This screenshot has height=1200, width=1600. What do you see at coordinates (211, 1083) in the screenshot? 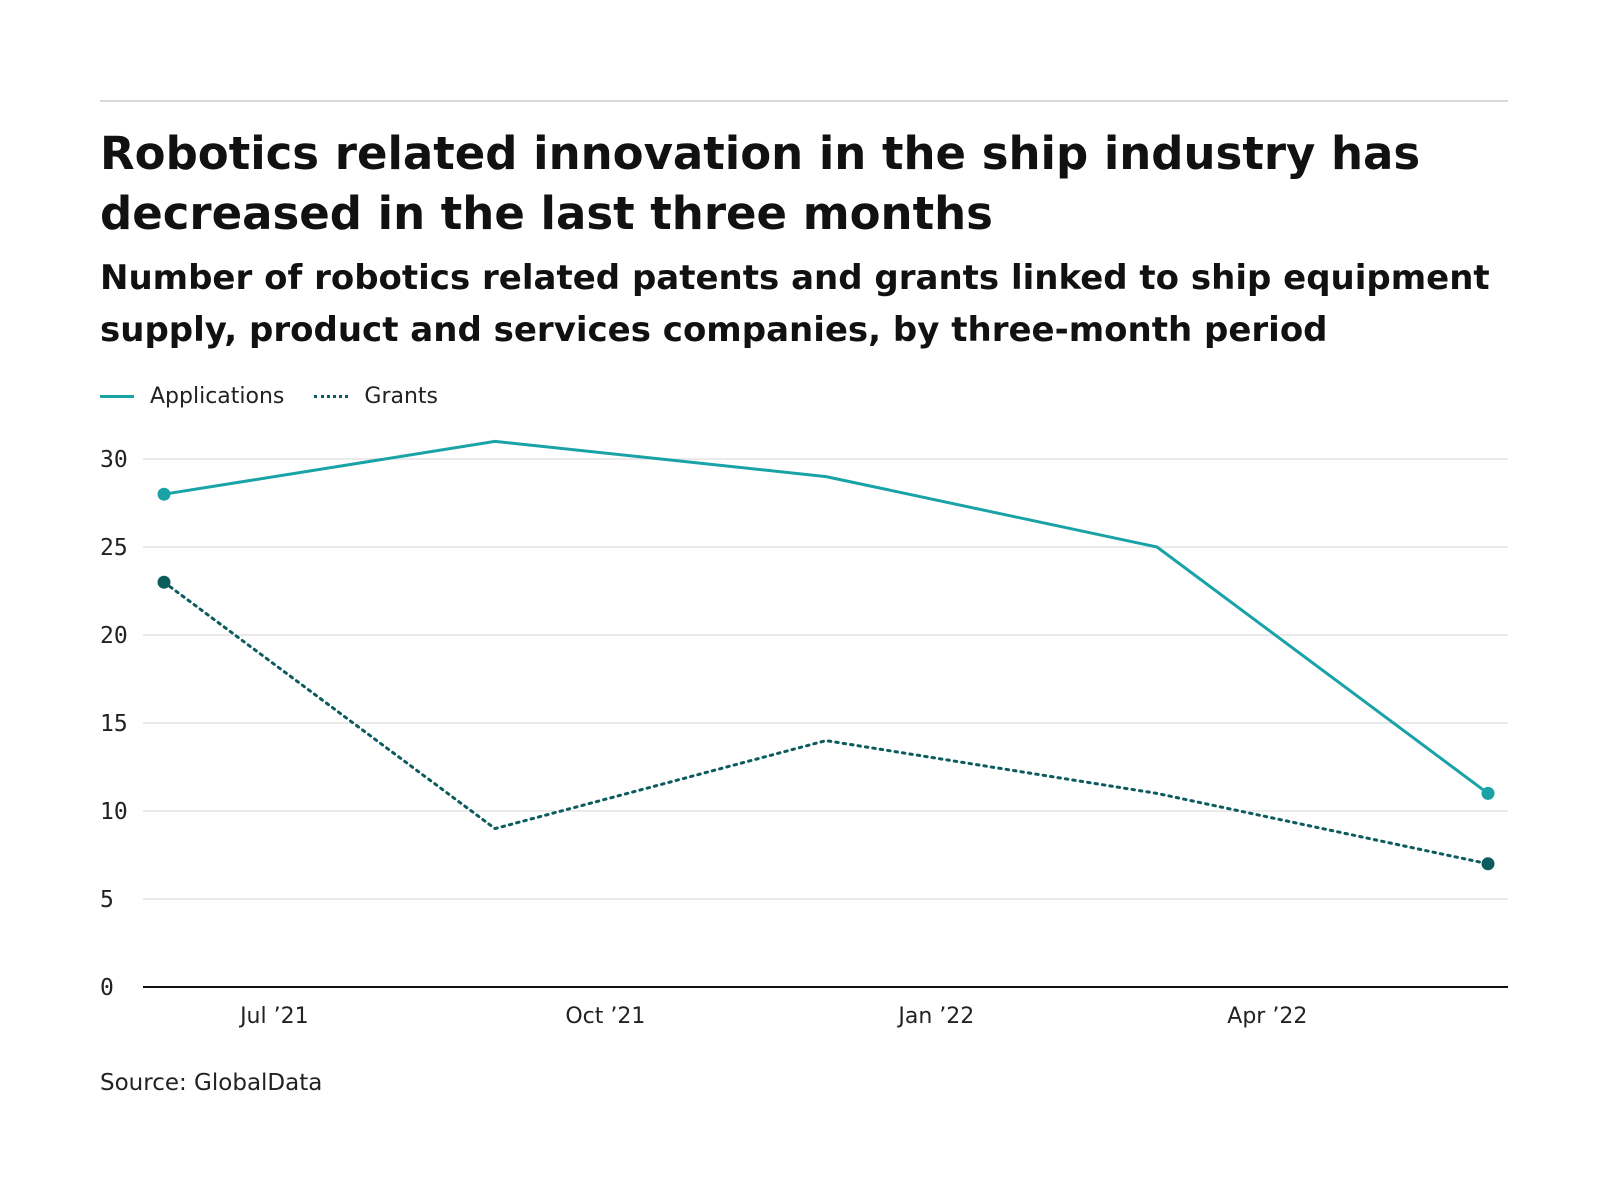
I see `source-note: Source: GlobalData` at bounding box center [211, 1083].